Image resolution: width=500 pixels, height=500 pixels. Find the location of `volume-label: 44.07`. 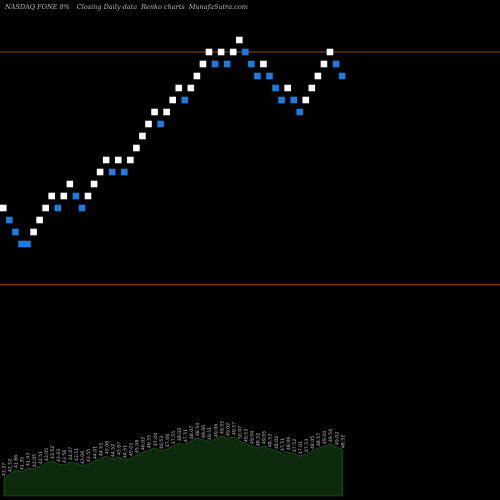

volume-label: 44.07 is located at coordinates (71, 453).